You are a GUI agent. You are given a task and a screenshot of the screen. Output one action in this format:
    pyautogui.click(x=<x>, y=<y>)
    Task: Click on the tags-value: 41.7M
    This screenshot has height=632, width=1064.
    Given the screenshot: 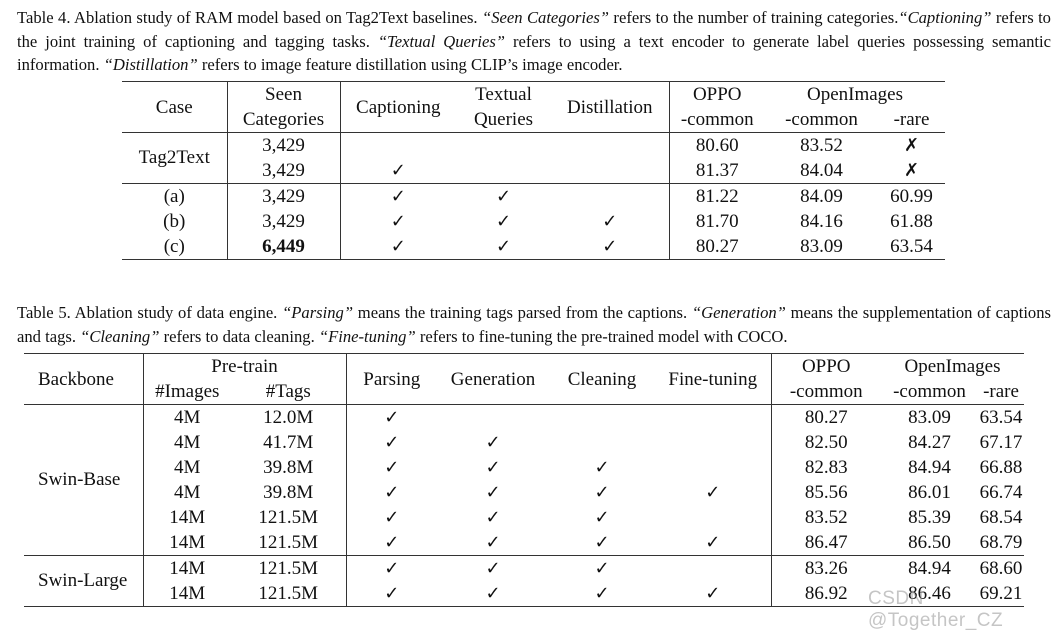 What is the action you would take?
    pyautogui.click(x=289, y=442)
    